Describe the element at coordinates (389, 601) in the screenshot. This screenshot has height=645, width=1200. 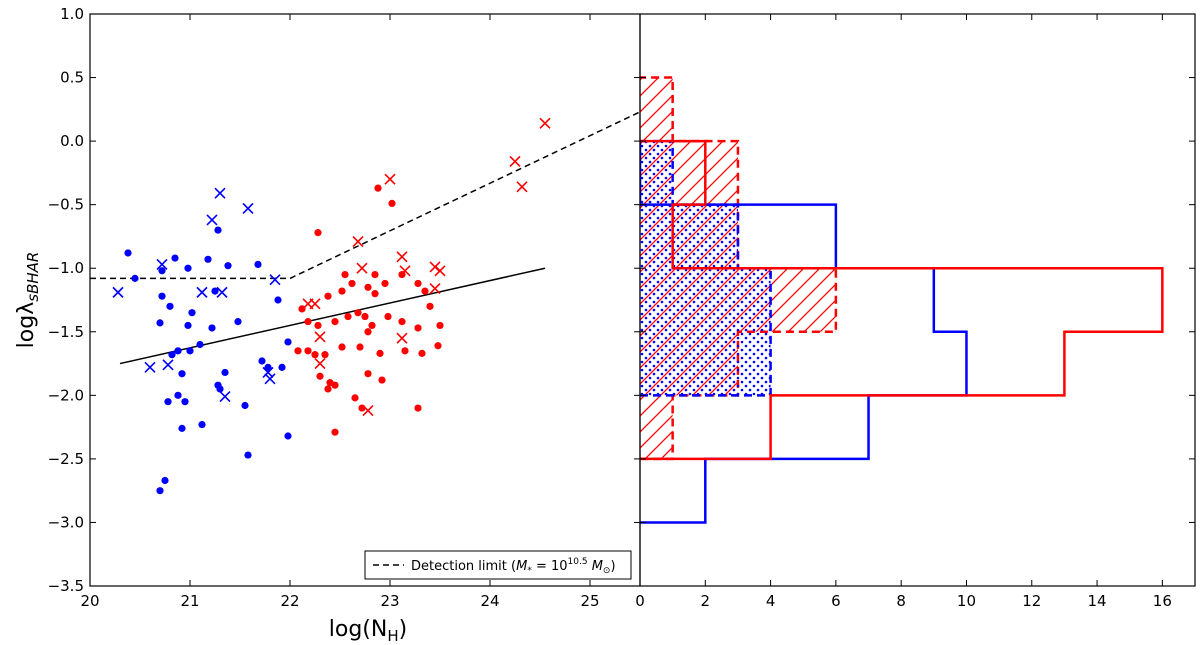
I see `x-tick-label: 23` at that location.